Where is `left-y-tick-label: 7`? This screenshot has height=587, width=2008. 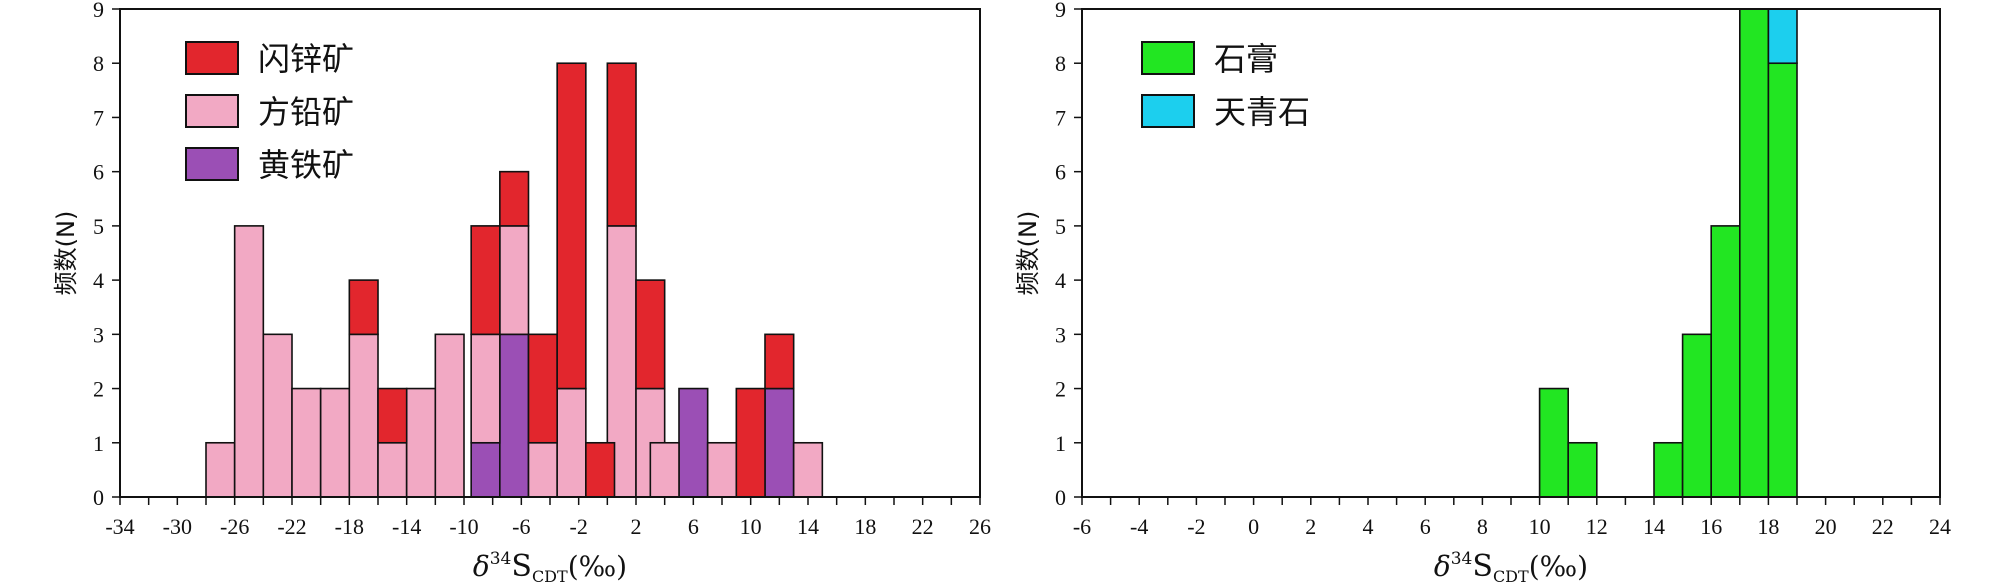 left-y-tick-label: 7 is located at coordinates (98, 117).